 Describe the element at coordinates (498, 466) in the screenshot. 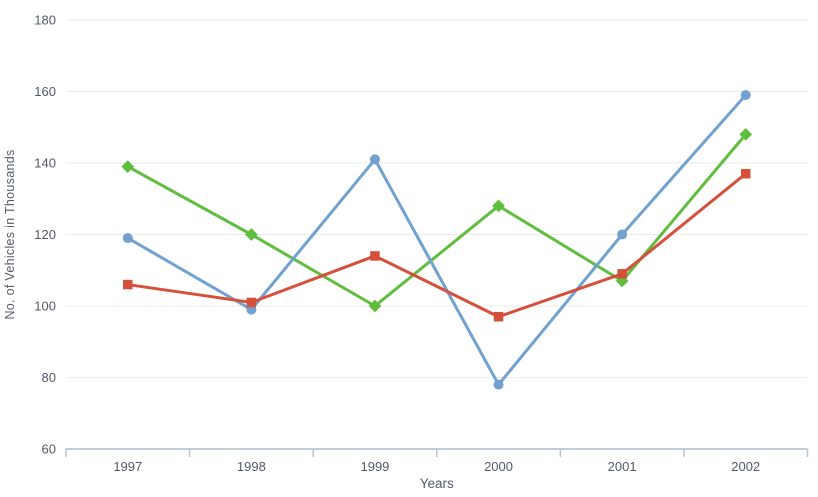

I see `x-axis-tick-label: 2000` at that location.